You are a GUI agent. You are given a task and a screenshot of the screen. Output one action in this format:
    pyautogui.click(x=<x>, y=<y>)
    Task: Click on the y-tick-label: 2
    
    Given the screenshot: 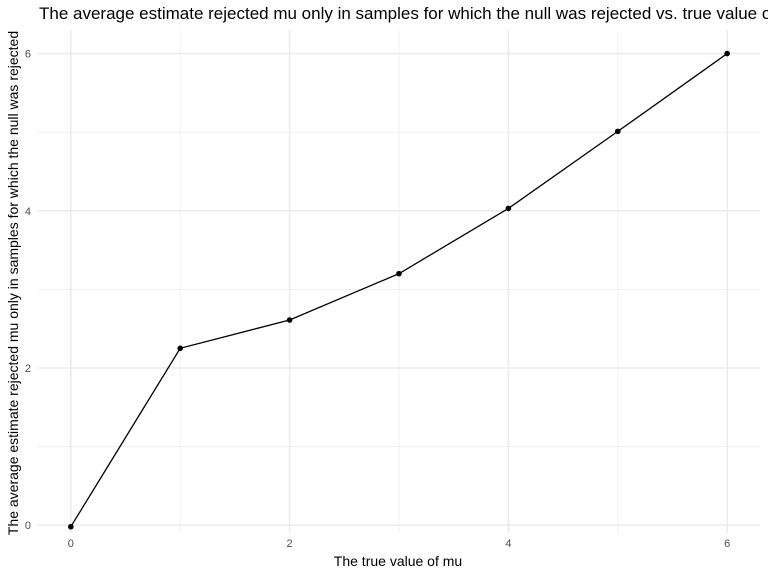 What is the action you would take?
    pyautogui.click(x=28, y=369)
    